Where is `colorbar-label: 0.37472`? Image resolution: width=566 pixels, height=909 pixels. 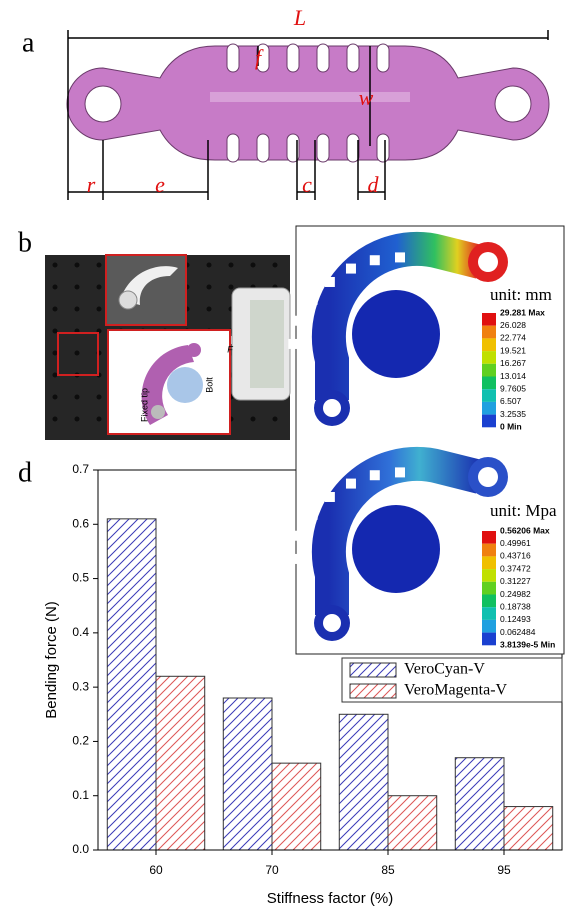 colorbar-label: 0.37472 is located at coordinates (515, 568).